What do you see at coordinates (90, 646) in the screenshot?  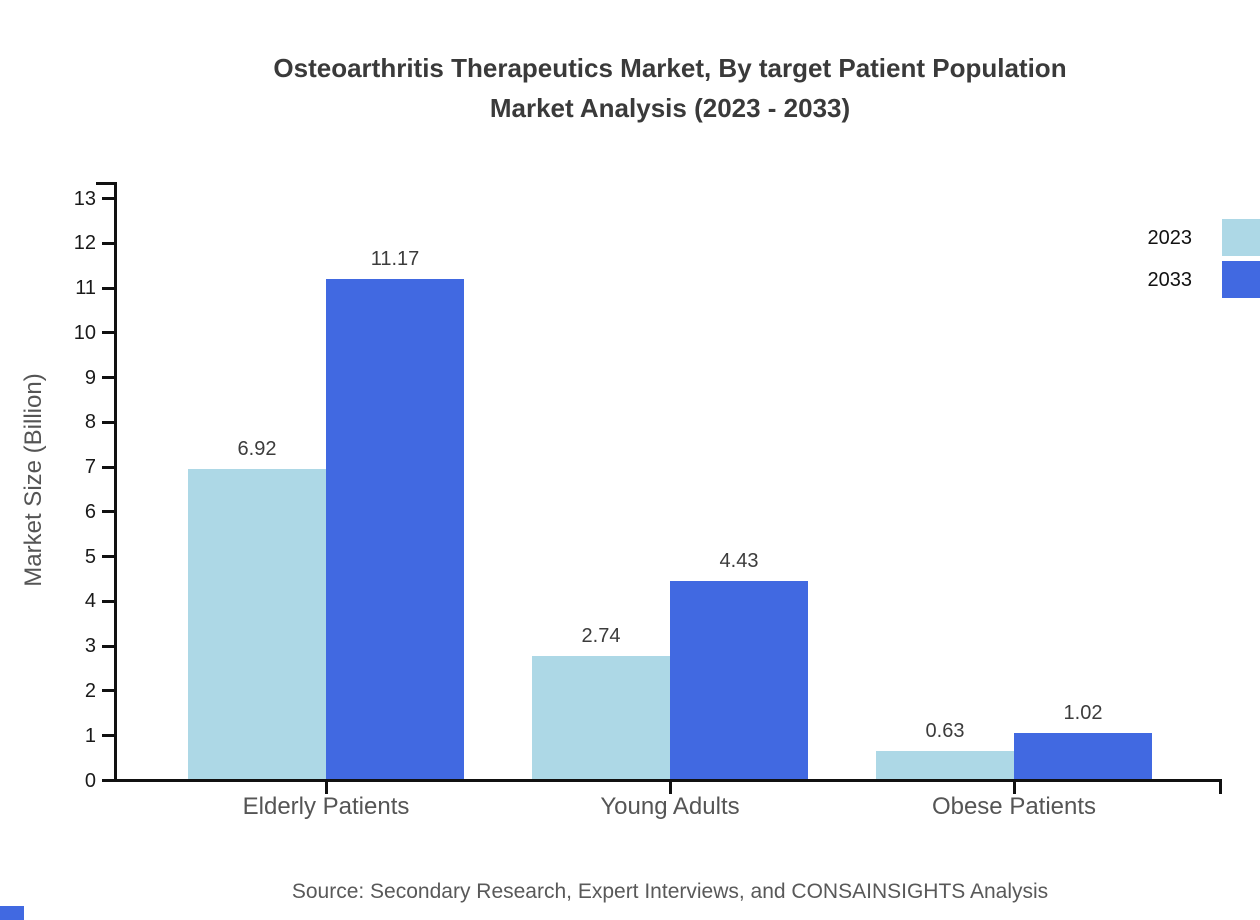 I see `y-tick-label: 3` at bounding box center [90, 646].